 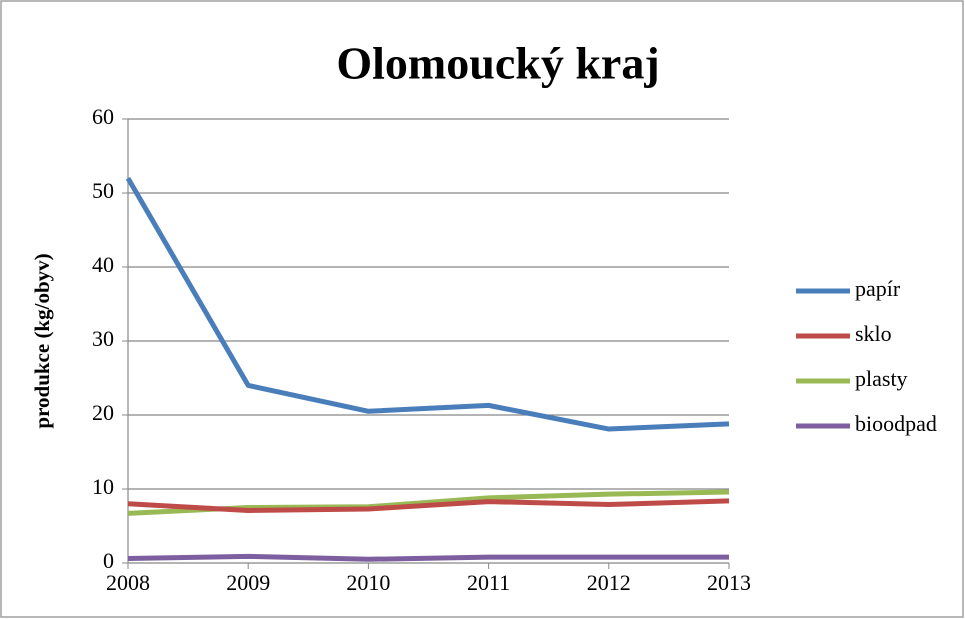 I want to click on x-tick-label: 2009, so click(x=248, y=582).